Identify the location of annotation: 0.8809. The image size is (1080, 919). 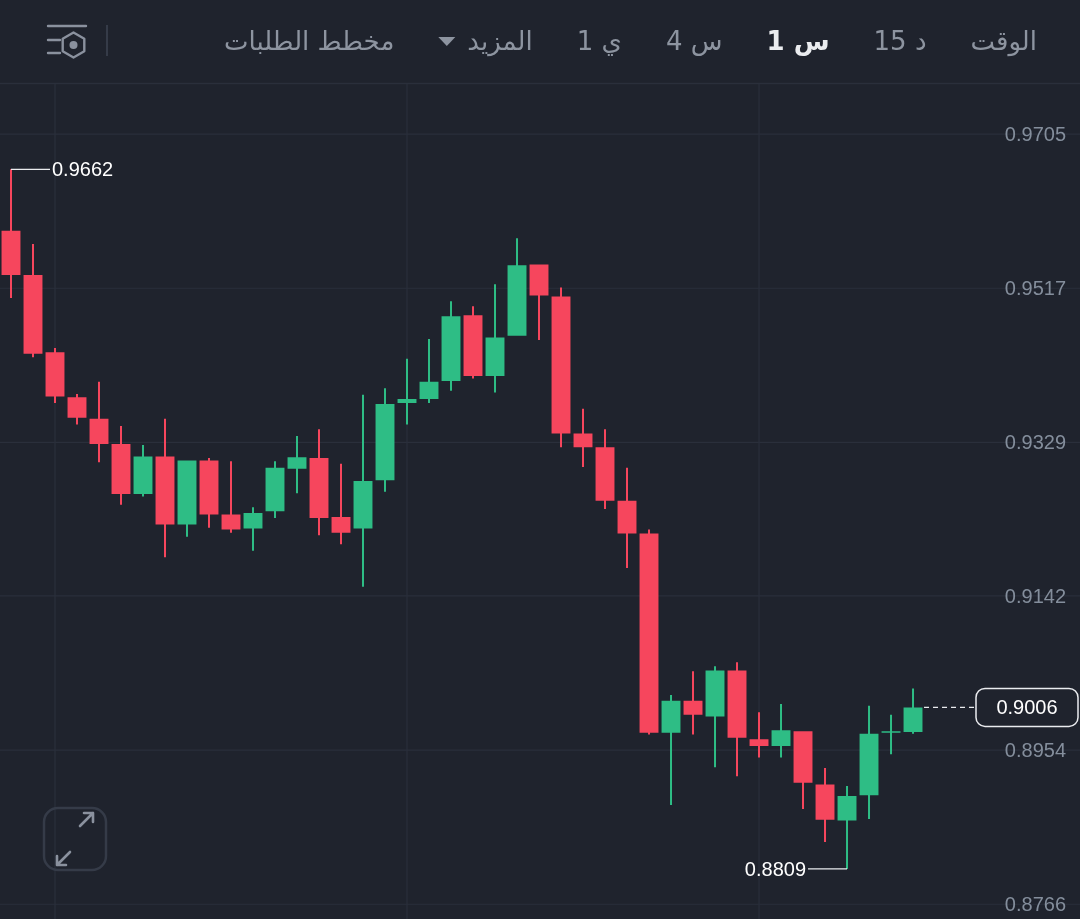
(775, 868).